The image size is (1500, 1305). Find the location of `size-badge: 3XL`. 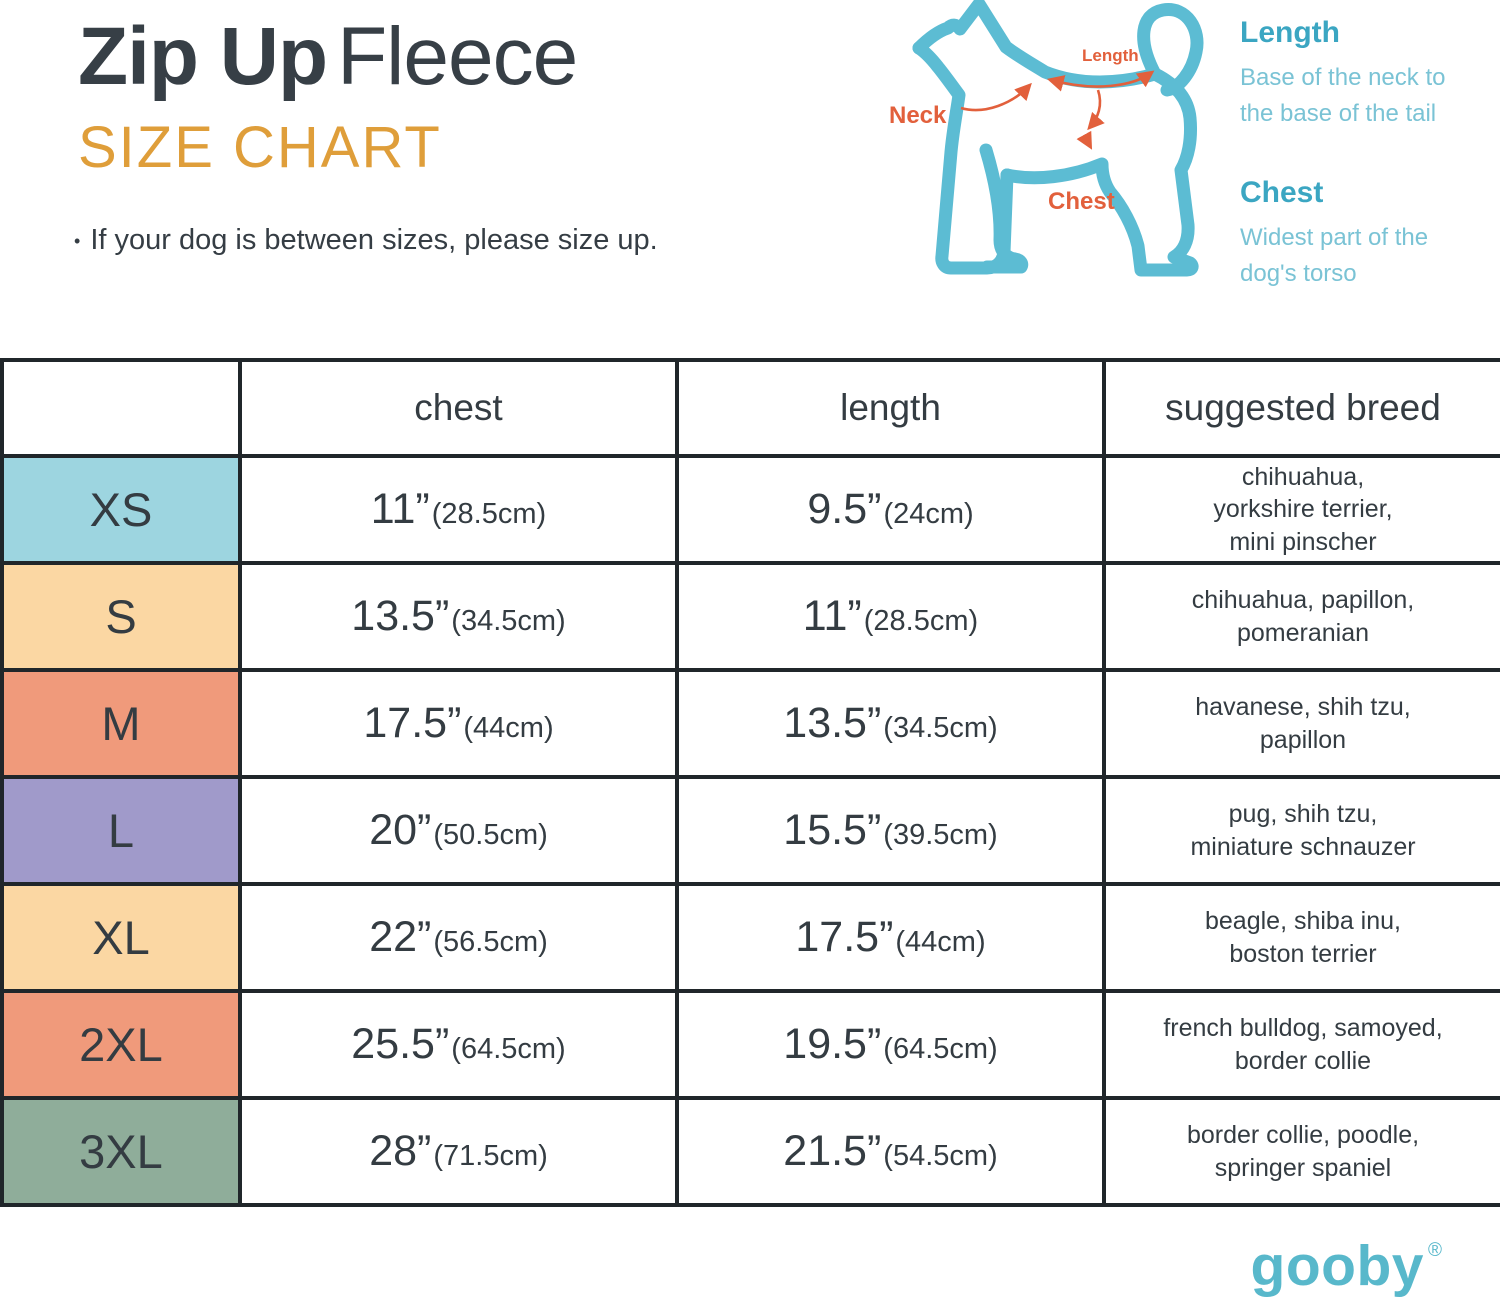

size-badge: 3XL is located at coordinates (121, 1151).